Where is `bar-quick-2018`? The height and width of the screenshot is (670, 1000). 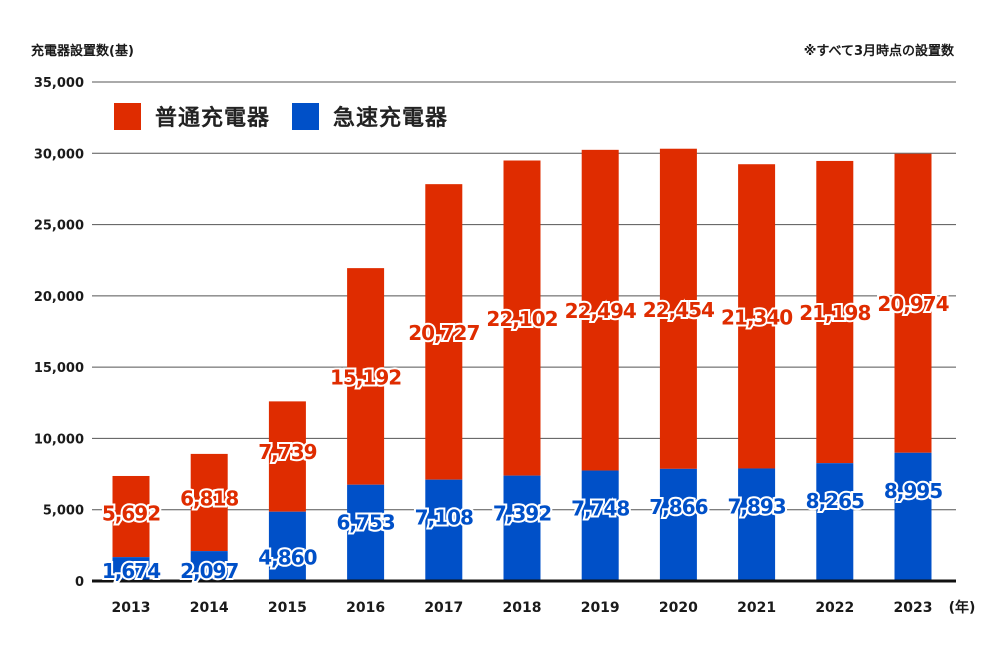
bar-quick-2018 is located at coordinates (522, 528).